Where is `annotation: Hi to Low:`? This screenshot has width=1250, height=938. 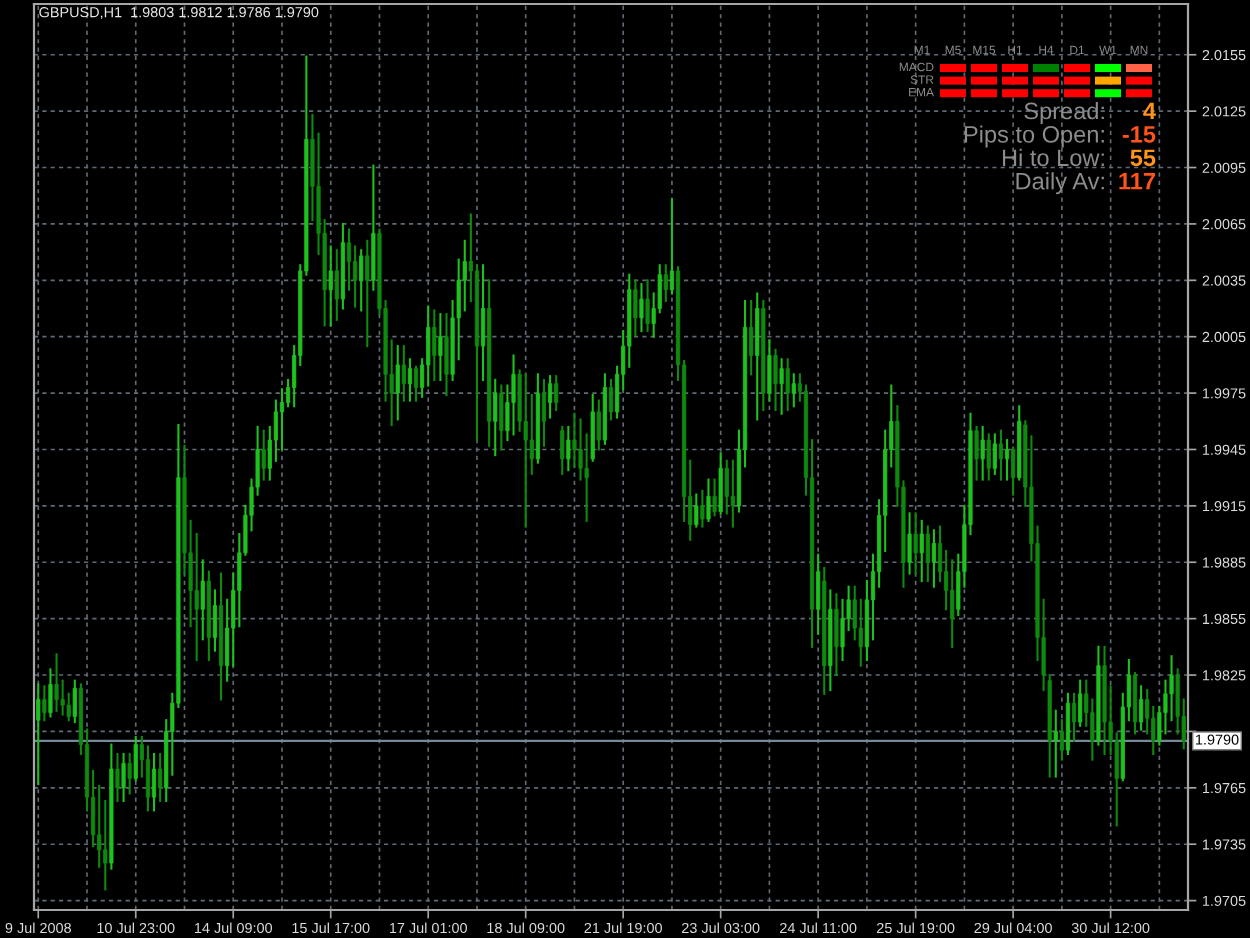 annotation: Hi to Low: is located at coordinates (1053, 157).